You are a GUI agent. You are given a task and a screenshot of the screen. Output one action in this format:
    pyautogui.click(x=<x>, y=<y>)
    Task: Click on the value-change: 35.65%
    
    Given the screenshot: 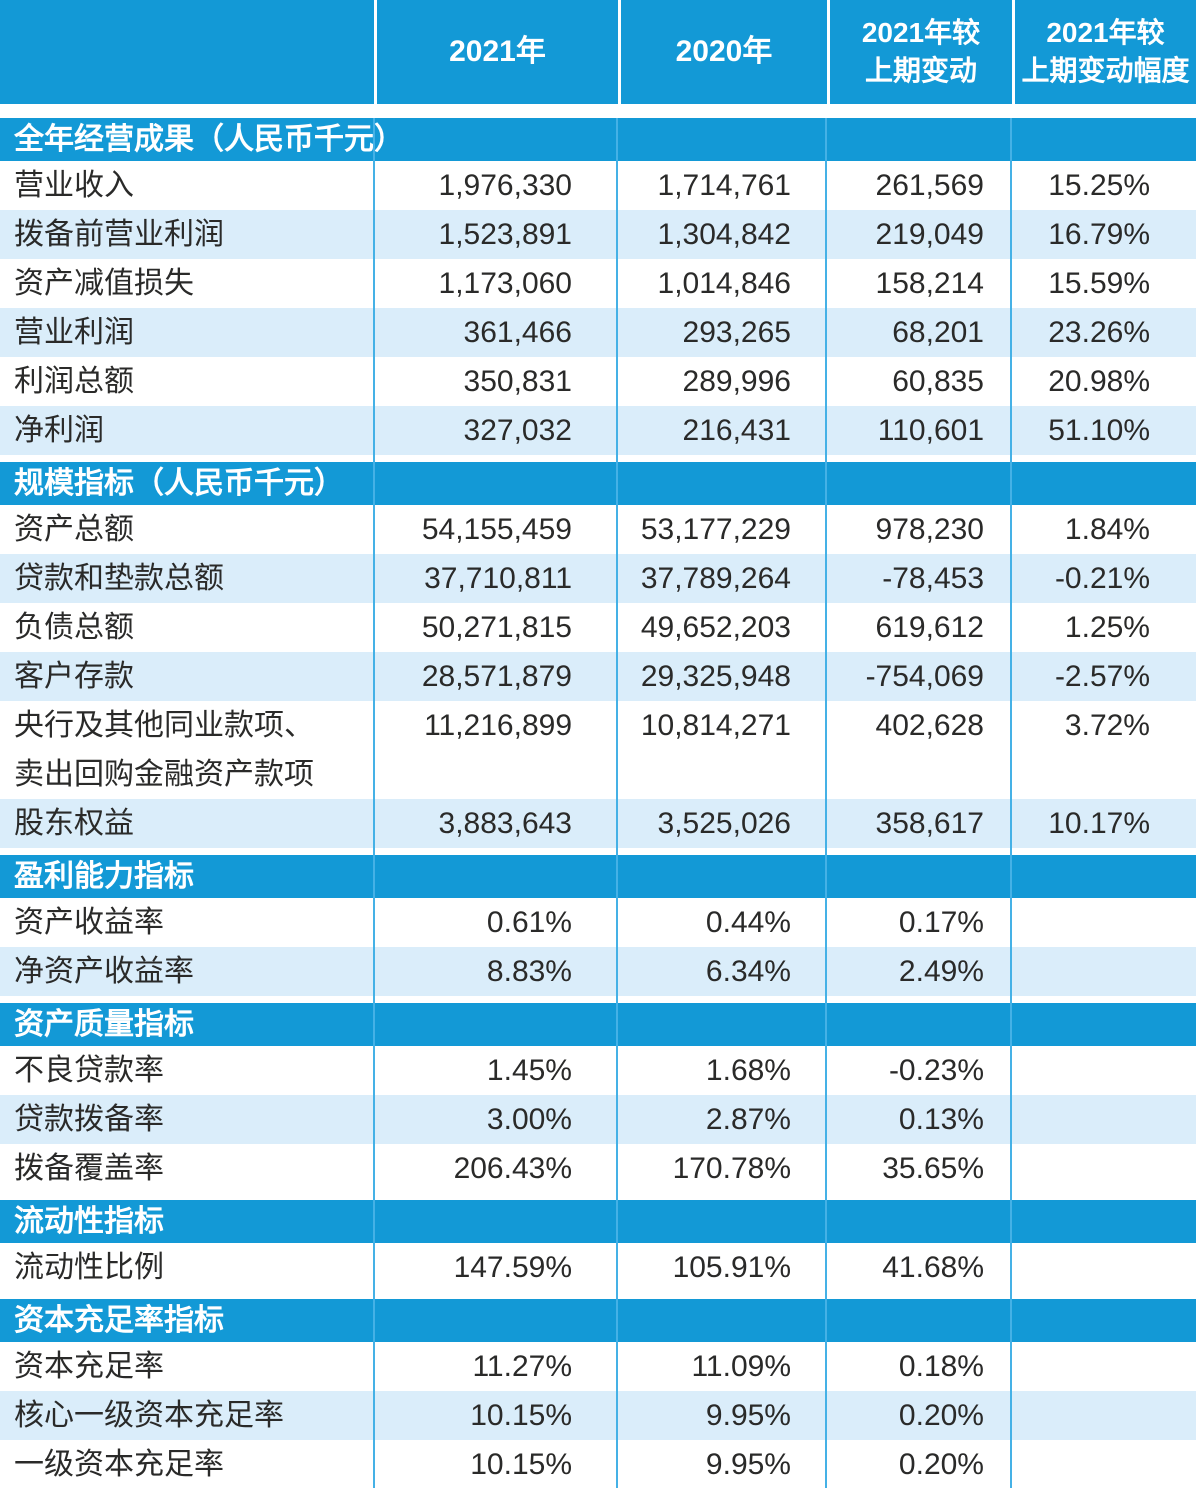 What is the action you would take?
    pyautogui.click(x=933, y=1168)
    